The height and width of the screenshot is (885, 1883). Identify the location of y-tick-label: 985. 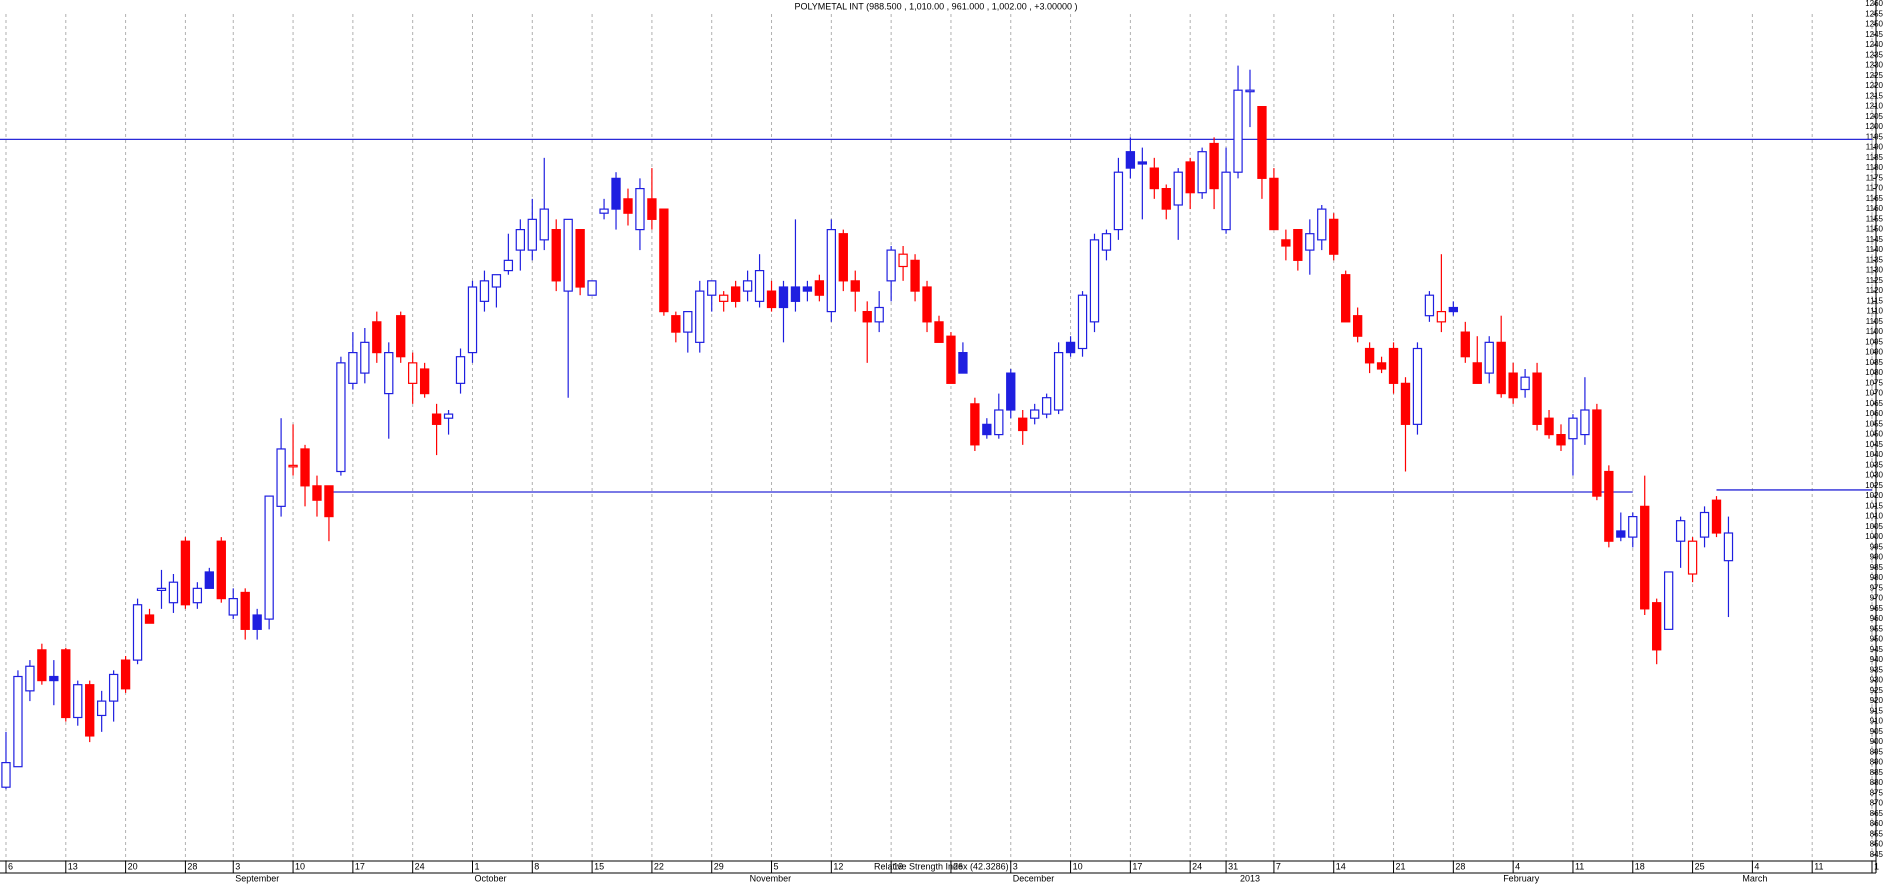
(1876, 567).